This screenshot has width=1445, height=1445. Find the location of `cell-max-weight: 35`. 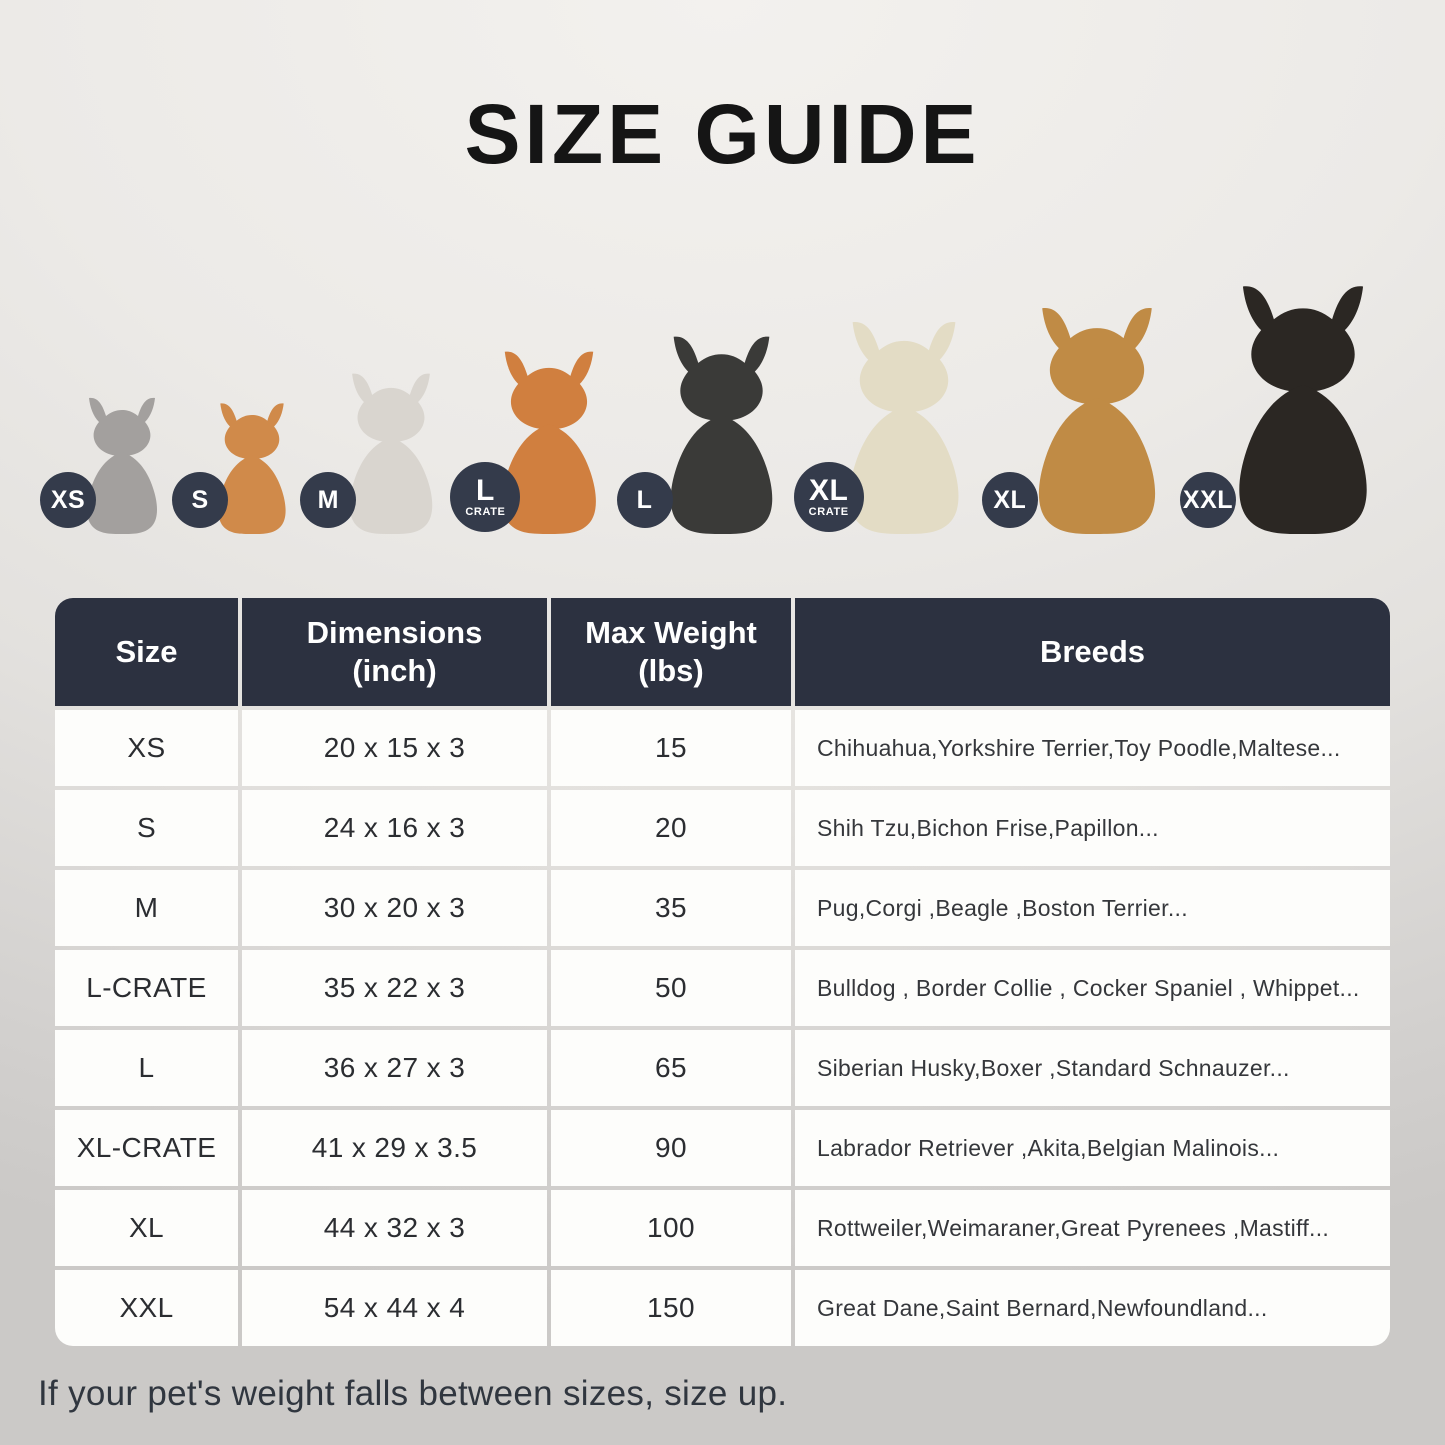

cell-max-weight: 35 is located at coordinates (671, 908).